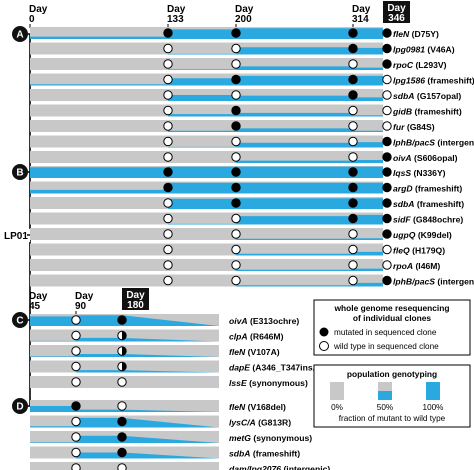 The image size is (474, 470). What do you see at coordinates (392, 374) in the screenshot?
I see `legend-pop-title: population genotyping` at bounding box center [392, 374].